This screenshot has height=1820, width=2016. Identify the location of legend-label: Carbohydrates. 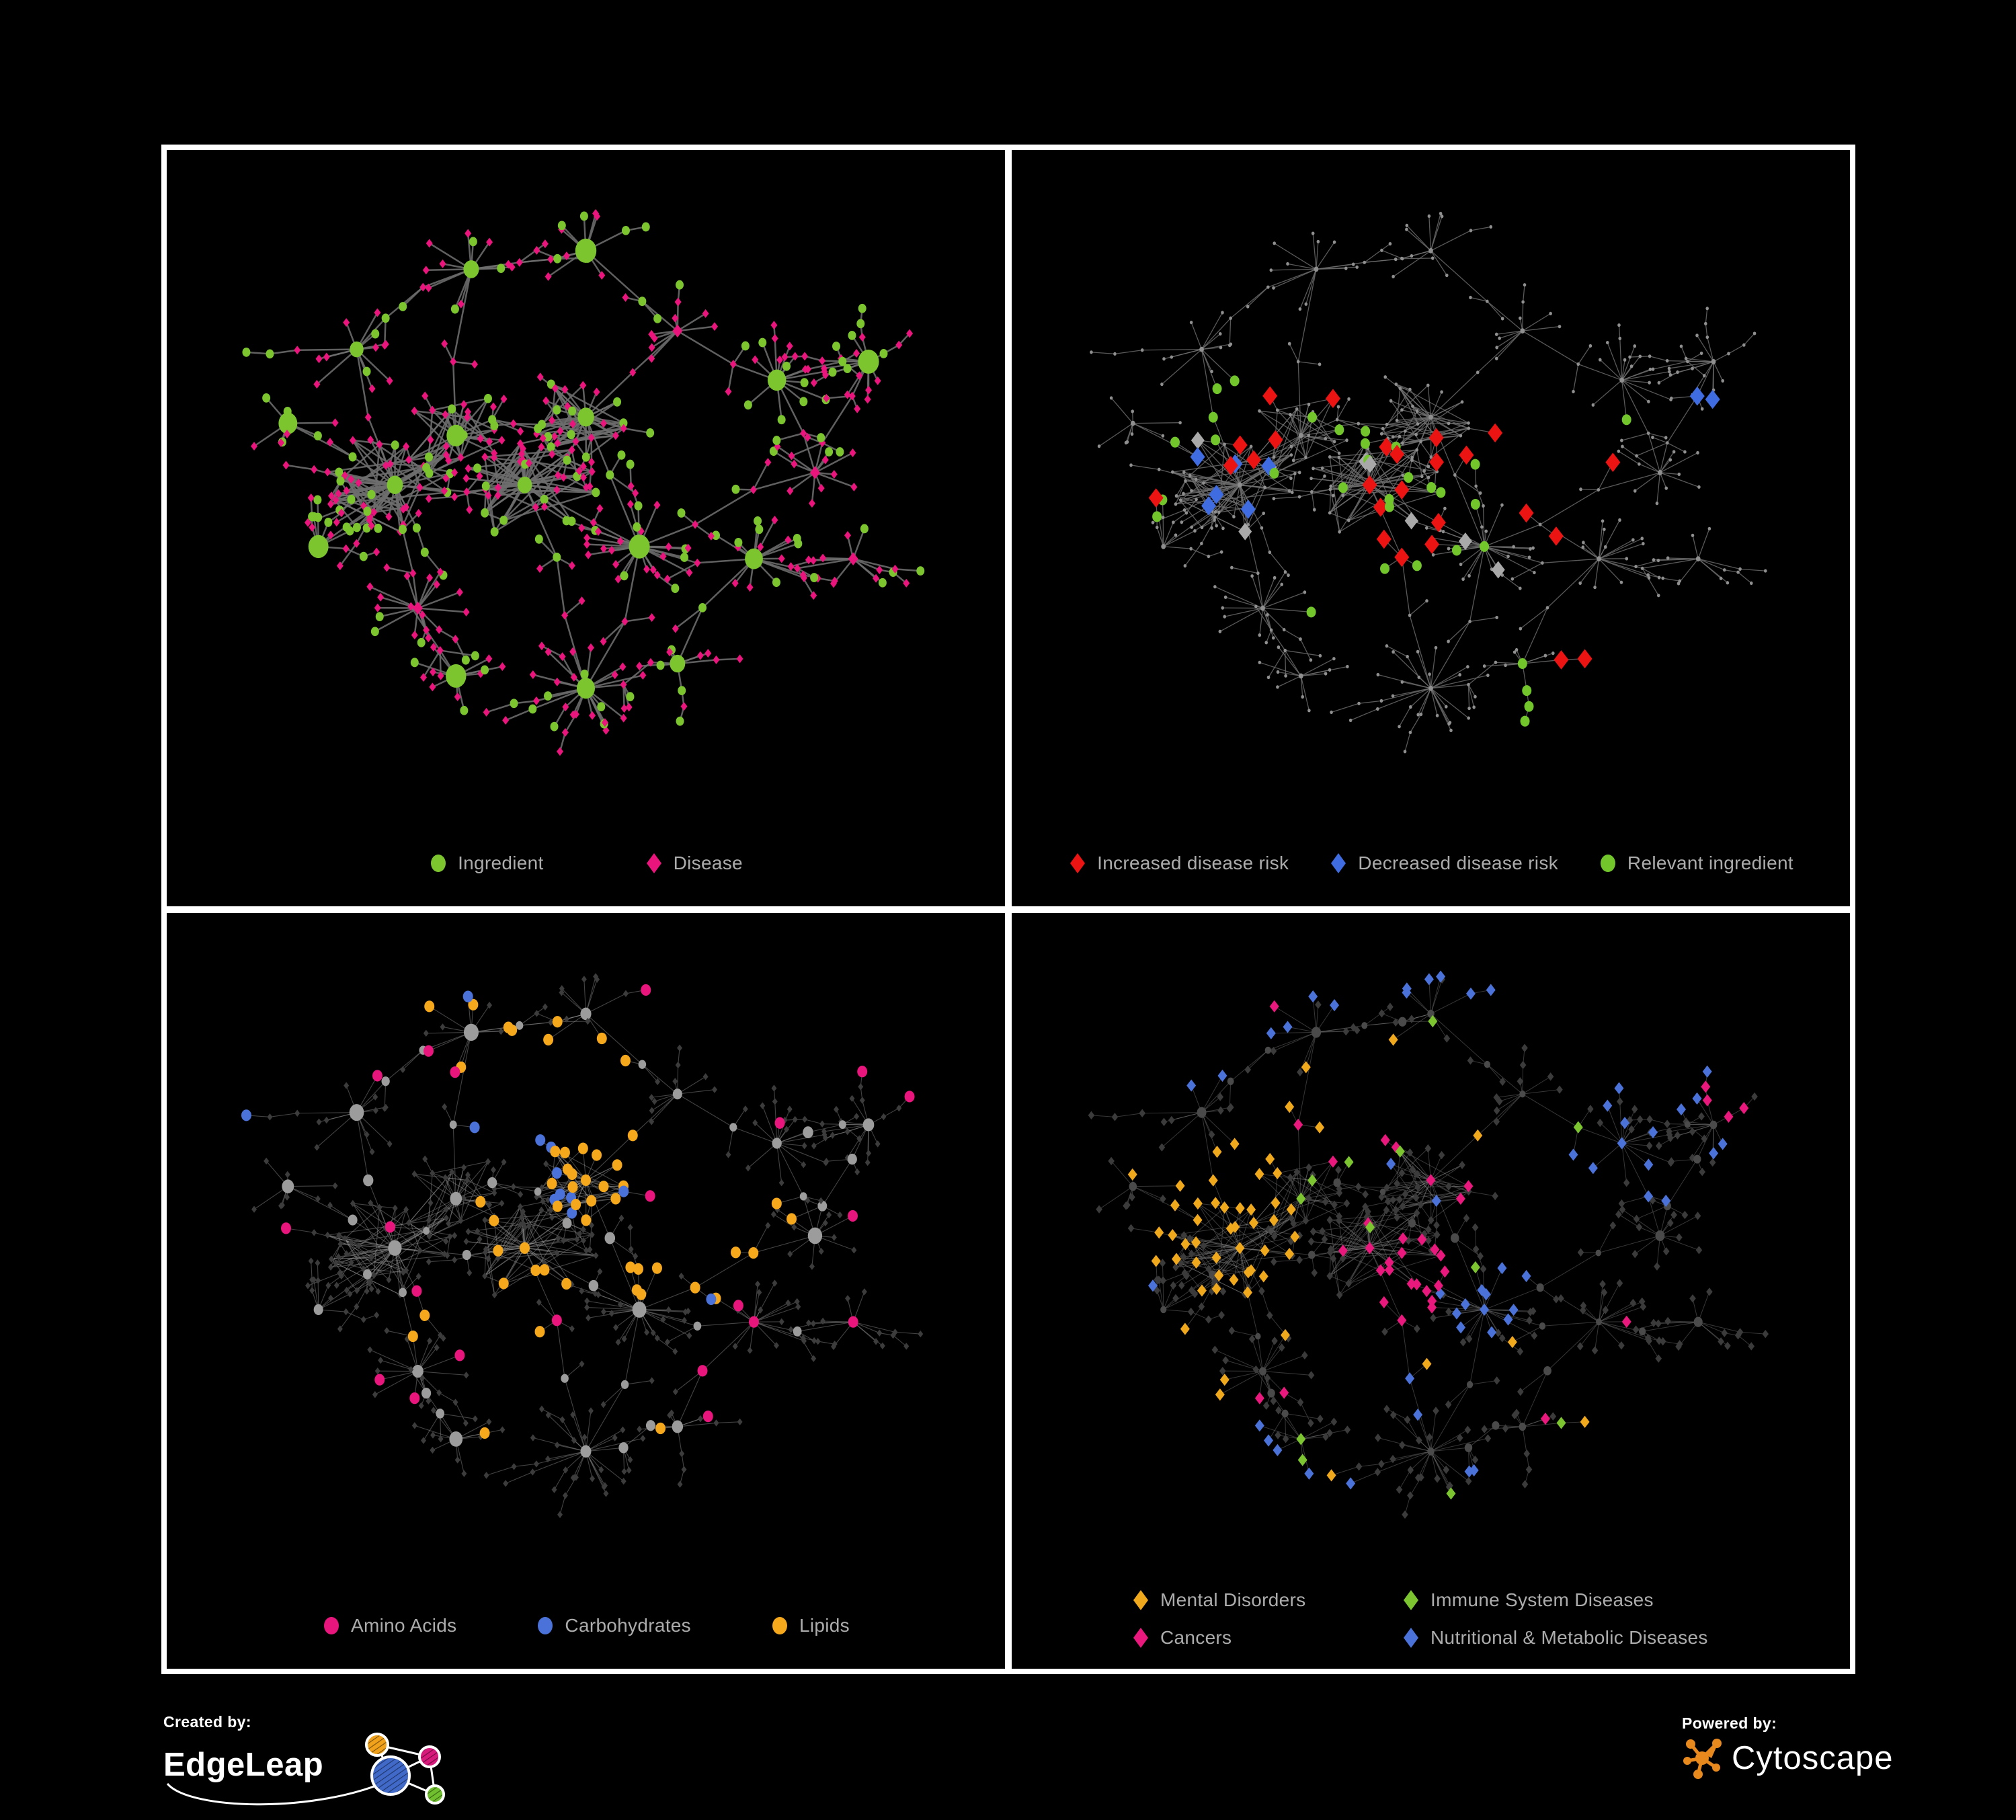
(628, 1625).